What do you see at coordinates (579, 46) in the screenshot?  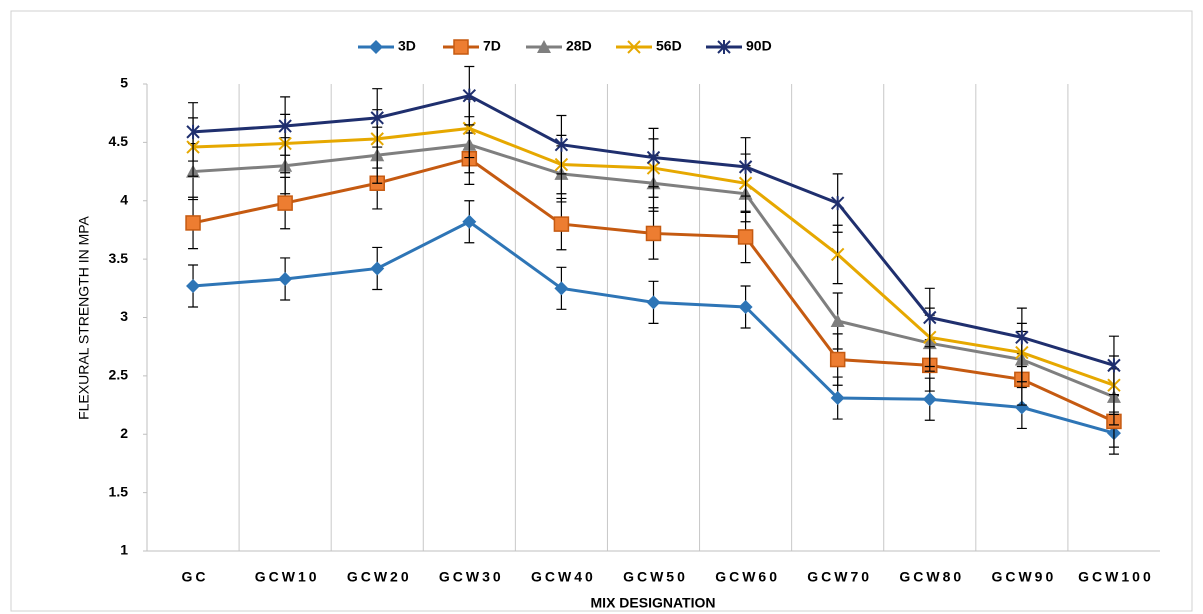 I see `legend-label: 28D` at bounding box center [579, 46].